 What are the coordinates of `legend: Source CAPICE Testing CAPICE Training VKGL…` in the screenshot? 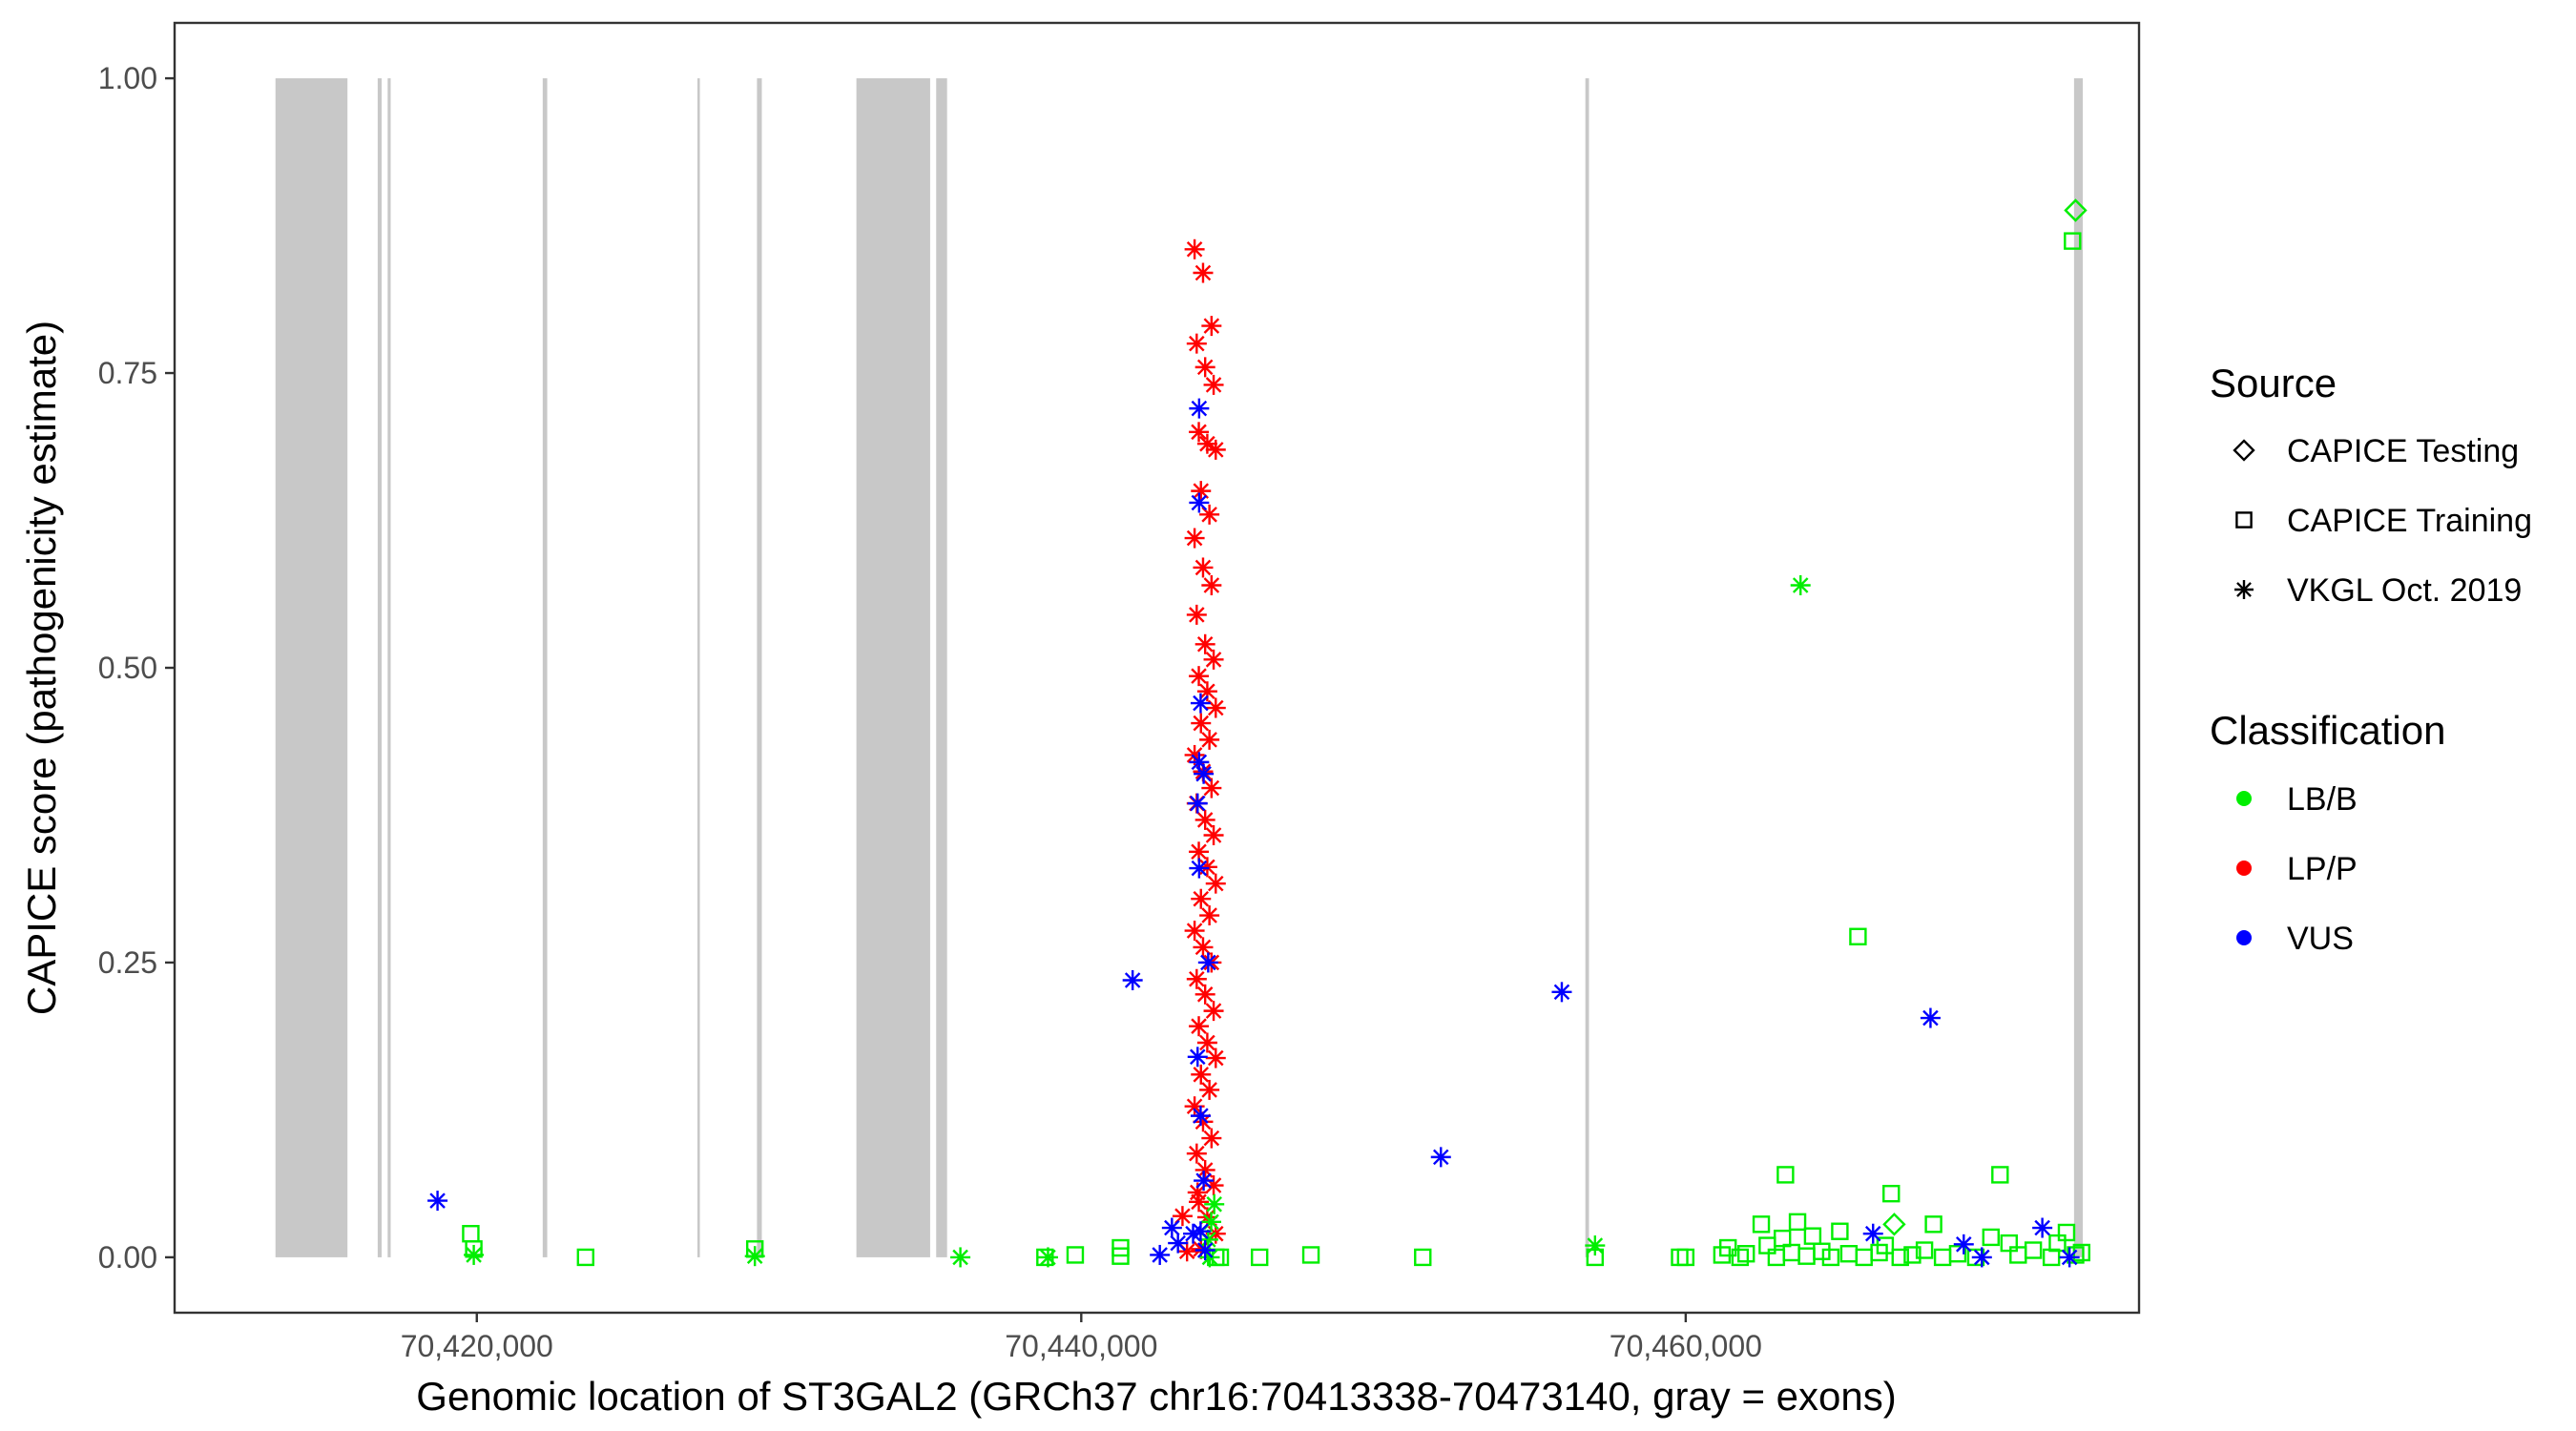 It's located at (2371, 659).